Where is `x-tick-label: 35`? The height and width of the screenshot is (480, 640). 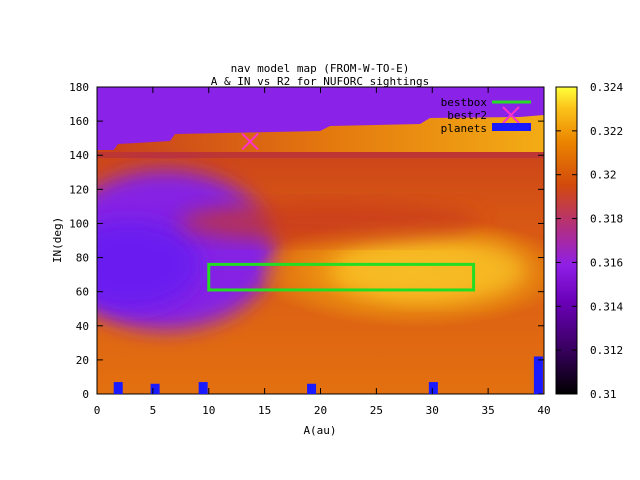
x-tick-label: 35 is located at coordinates (488, 410).